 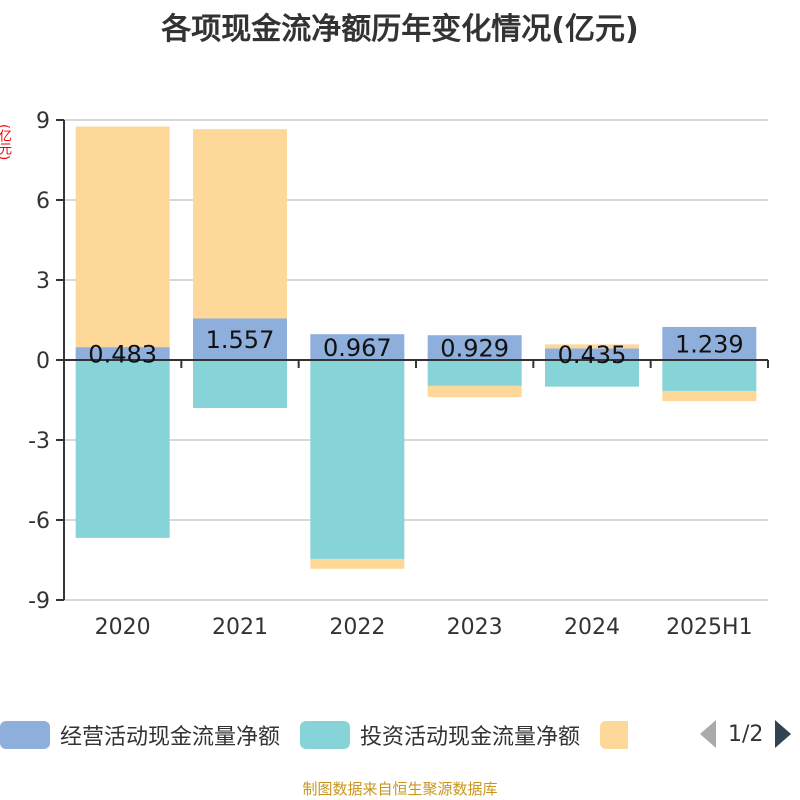 What do you see at coordinates (39, 441) in the screenshot?
I see `y-tick-label: -3` at bounding box center [39, 441].